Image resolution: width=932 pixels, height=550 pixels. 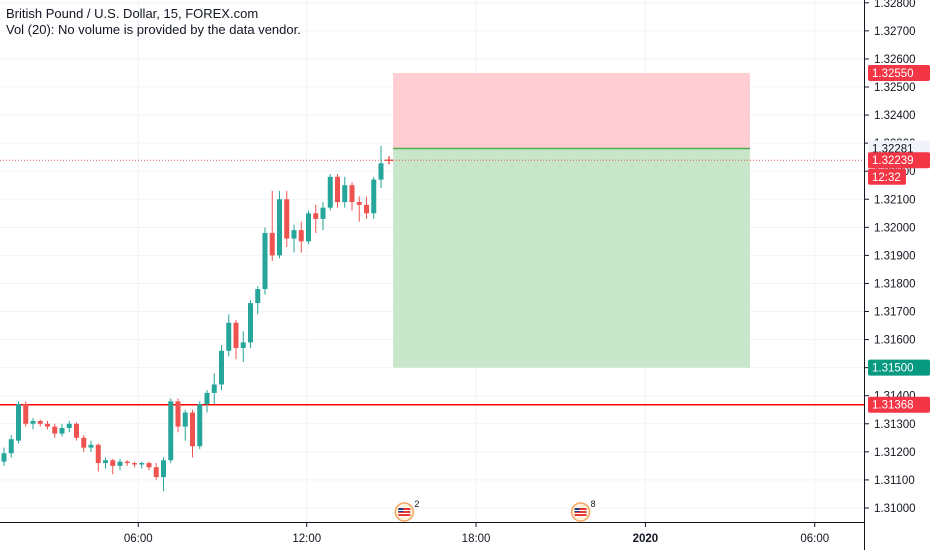 I want to click on event-count: 8, so click(x=593, y=504).